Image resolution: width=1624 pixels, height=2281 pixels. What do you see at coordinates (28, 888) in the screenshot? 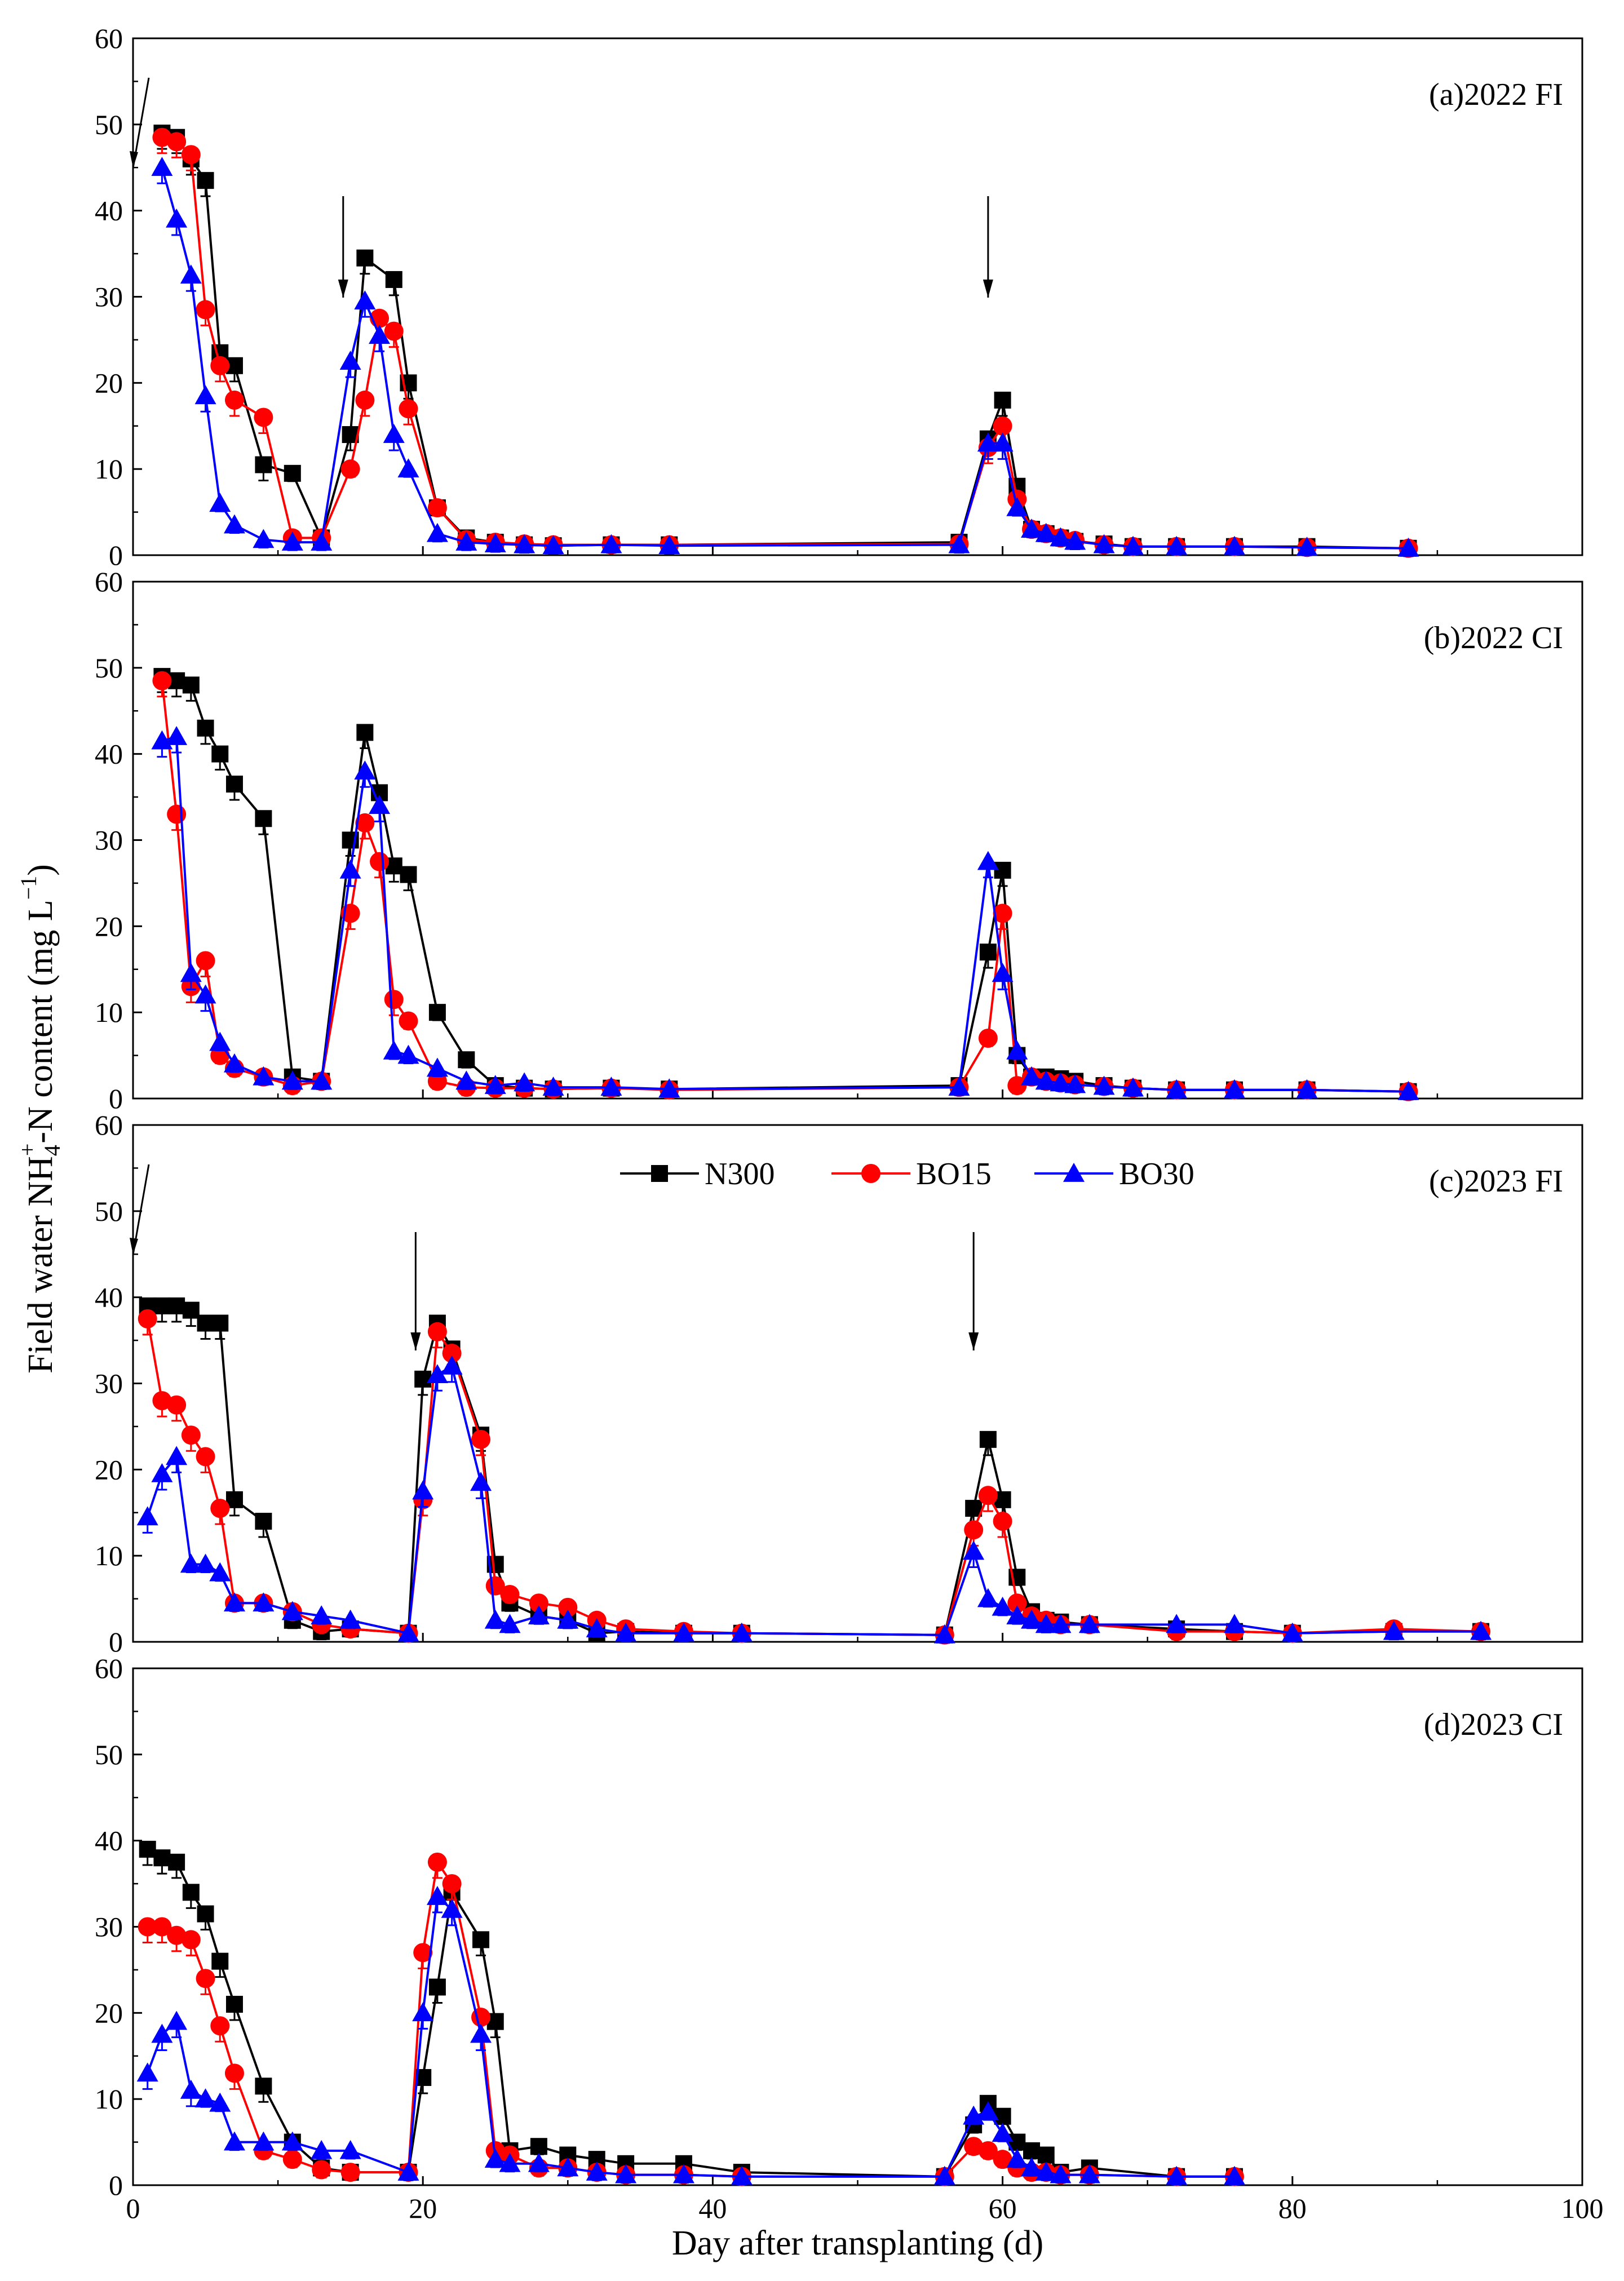
I see `y-title-sup2: −1` at bounding box center [28, 888].